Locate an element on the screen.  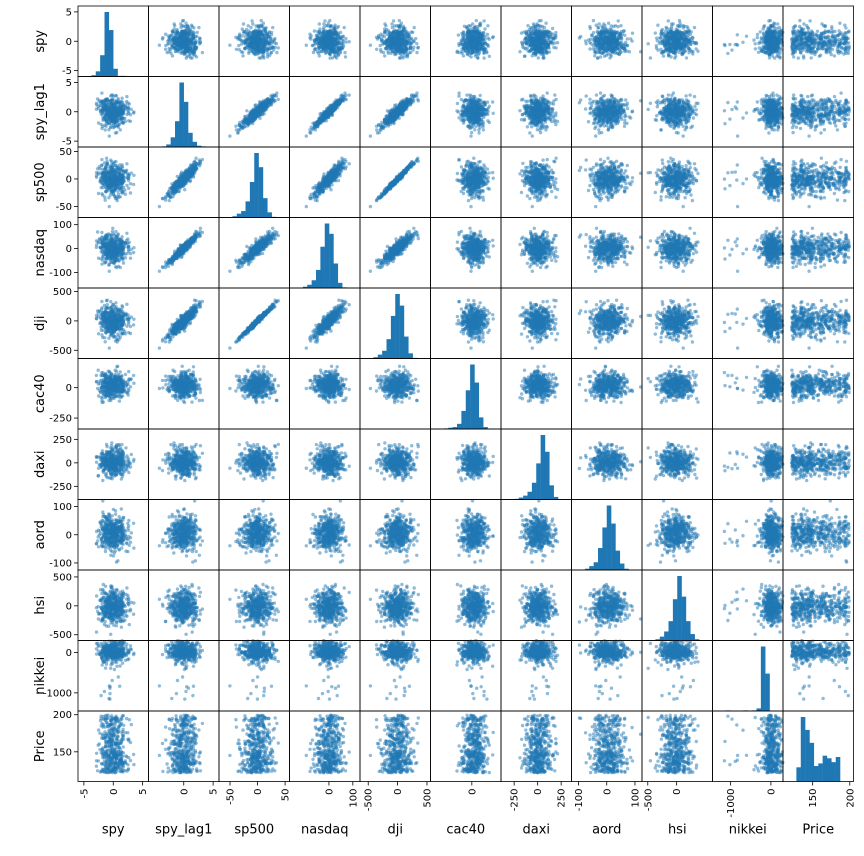
cell-spy-vs-sp500 is located at coordinates (254, 41).